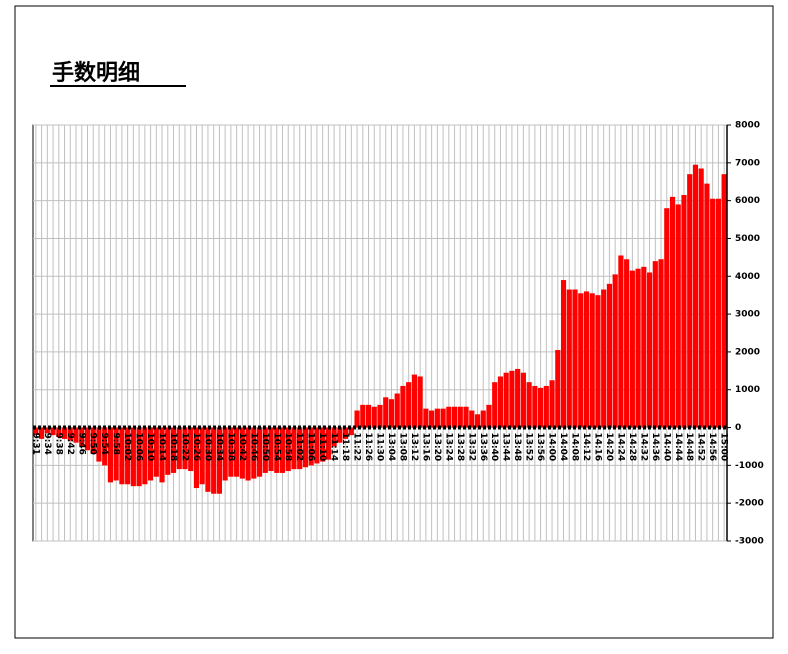  Describe the element at coordinates (597, 447) in the screenshot. I see `x-tick-label: 14:16` at that location.